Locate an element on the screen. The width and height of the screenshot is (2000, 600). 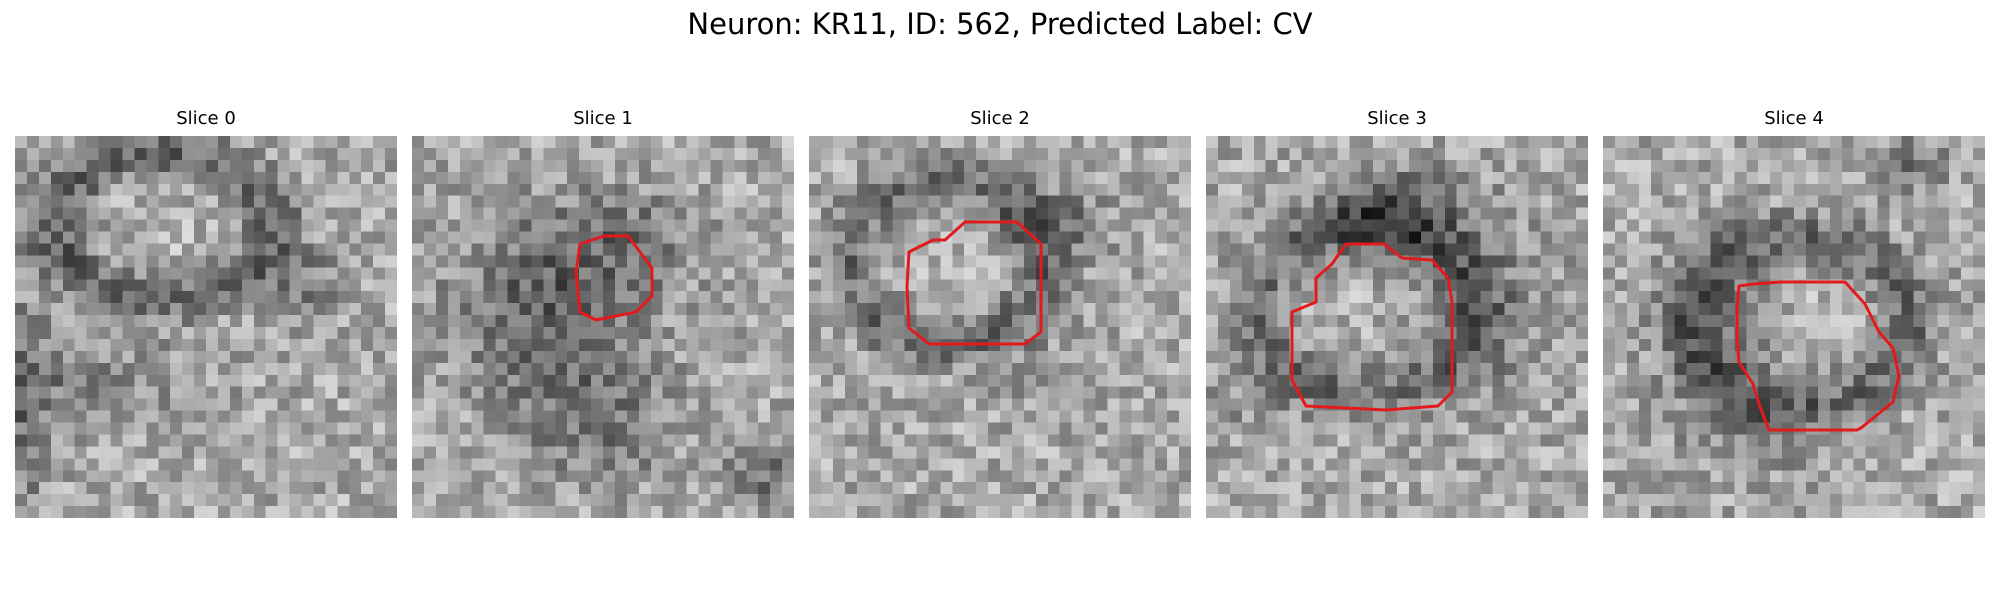
slice-panel-2: Slice 2 is located at coordinates (1000, 313).